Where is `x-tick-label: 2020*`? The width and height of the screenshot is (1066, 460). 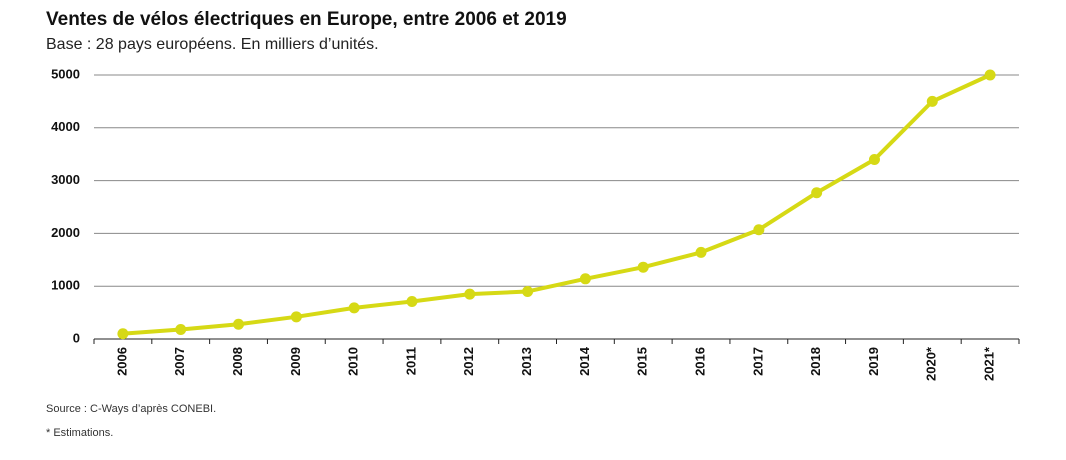
x-tick-label: 2020* is located at coordinates (931, 363).